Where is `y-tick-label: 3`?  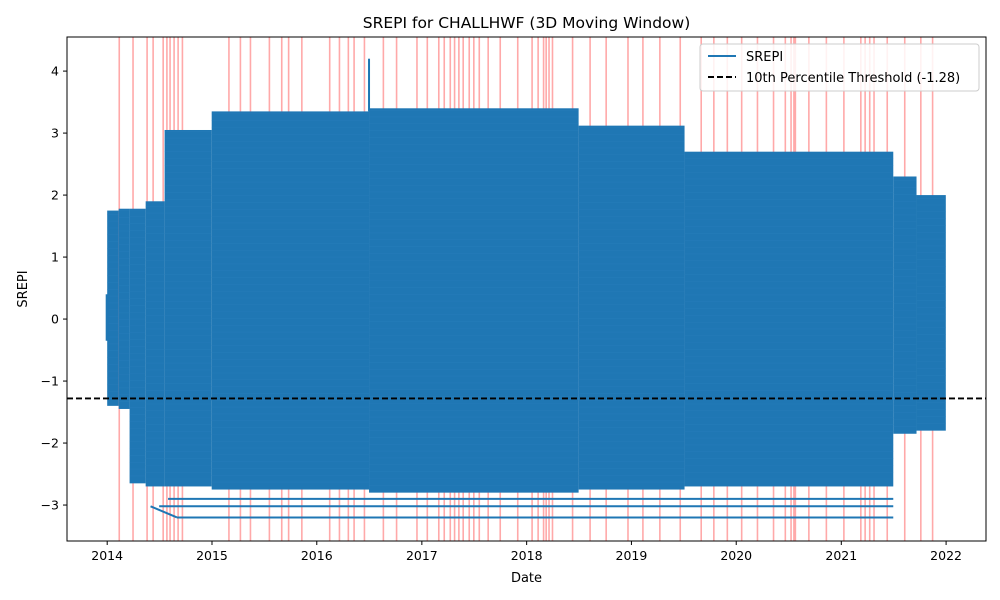
y-tick-label: 3 is located at coordinates (55, 133).